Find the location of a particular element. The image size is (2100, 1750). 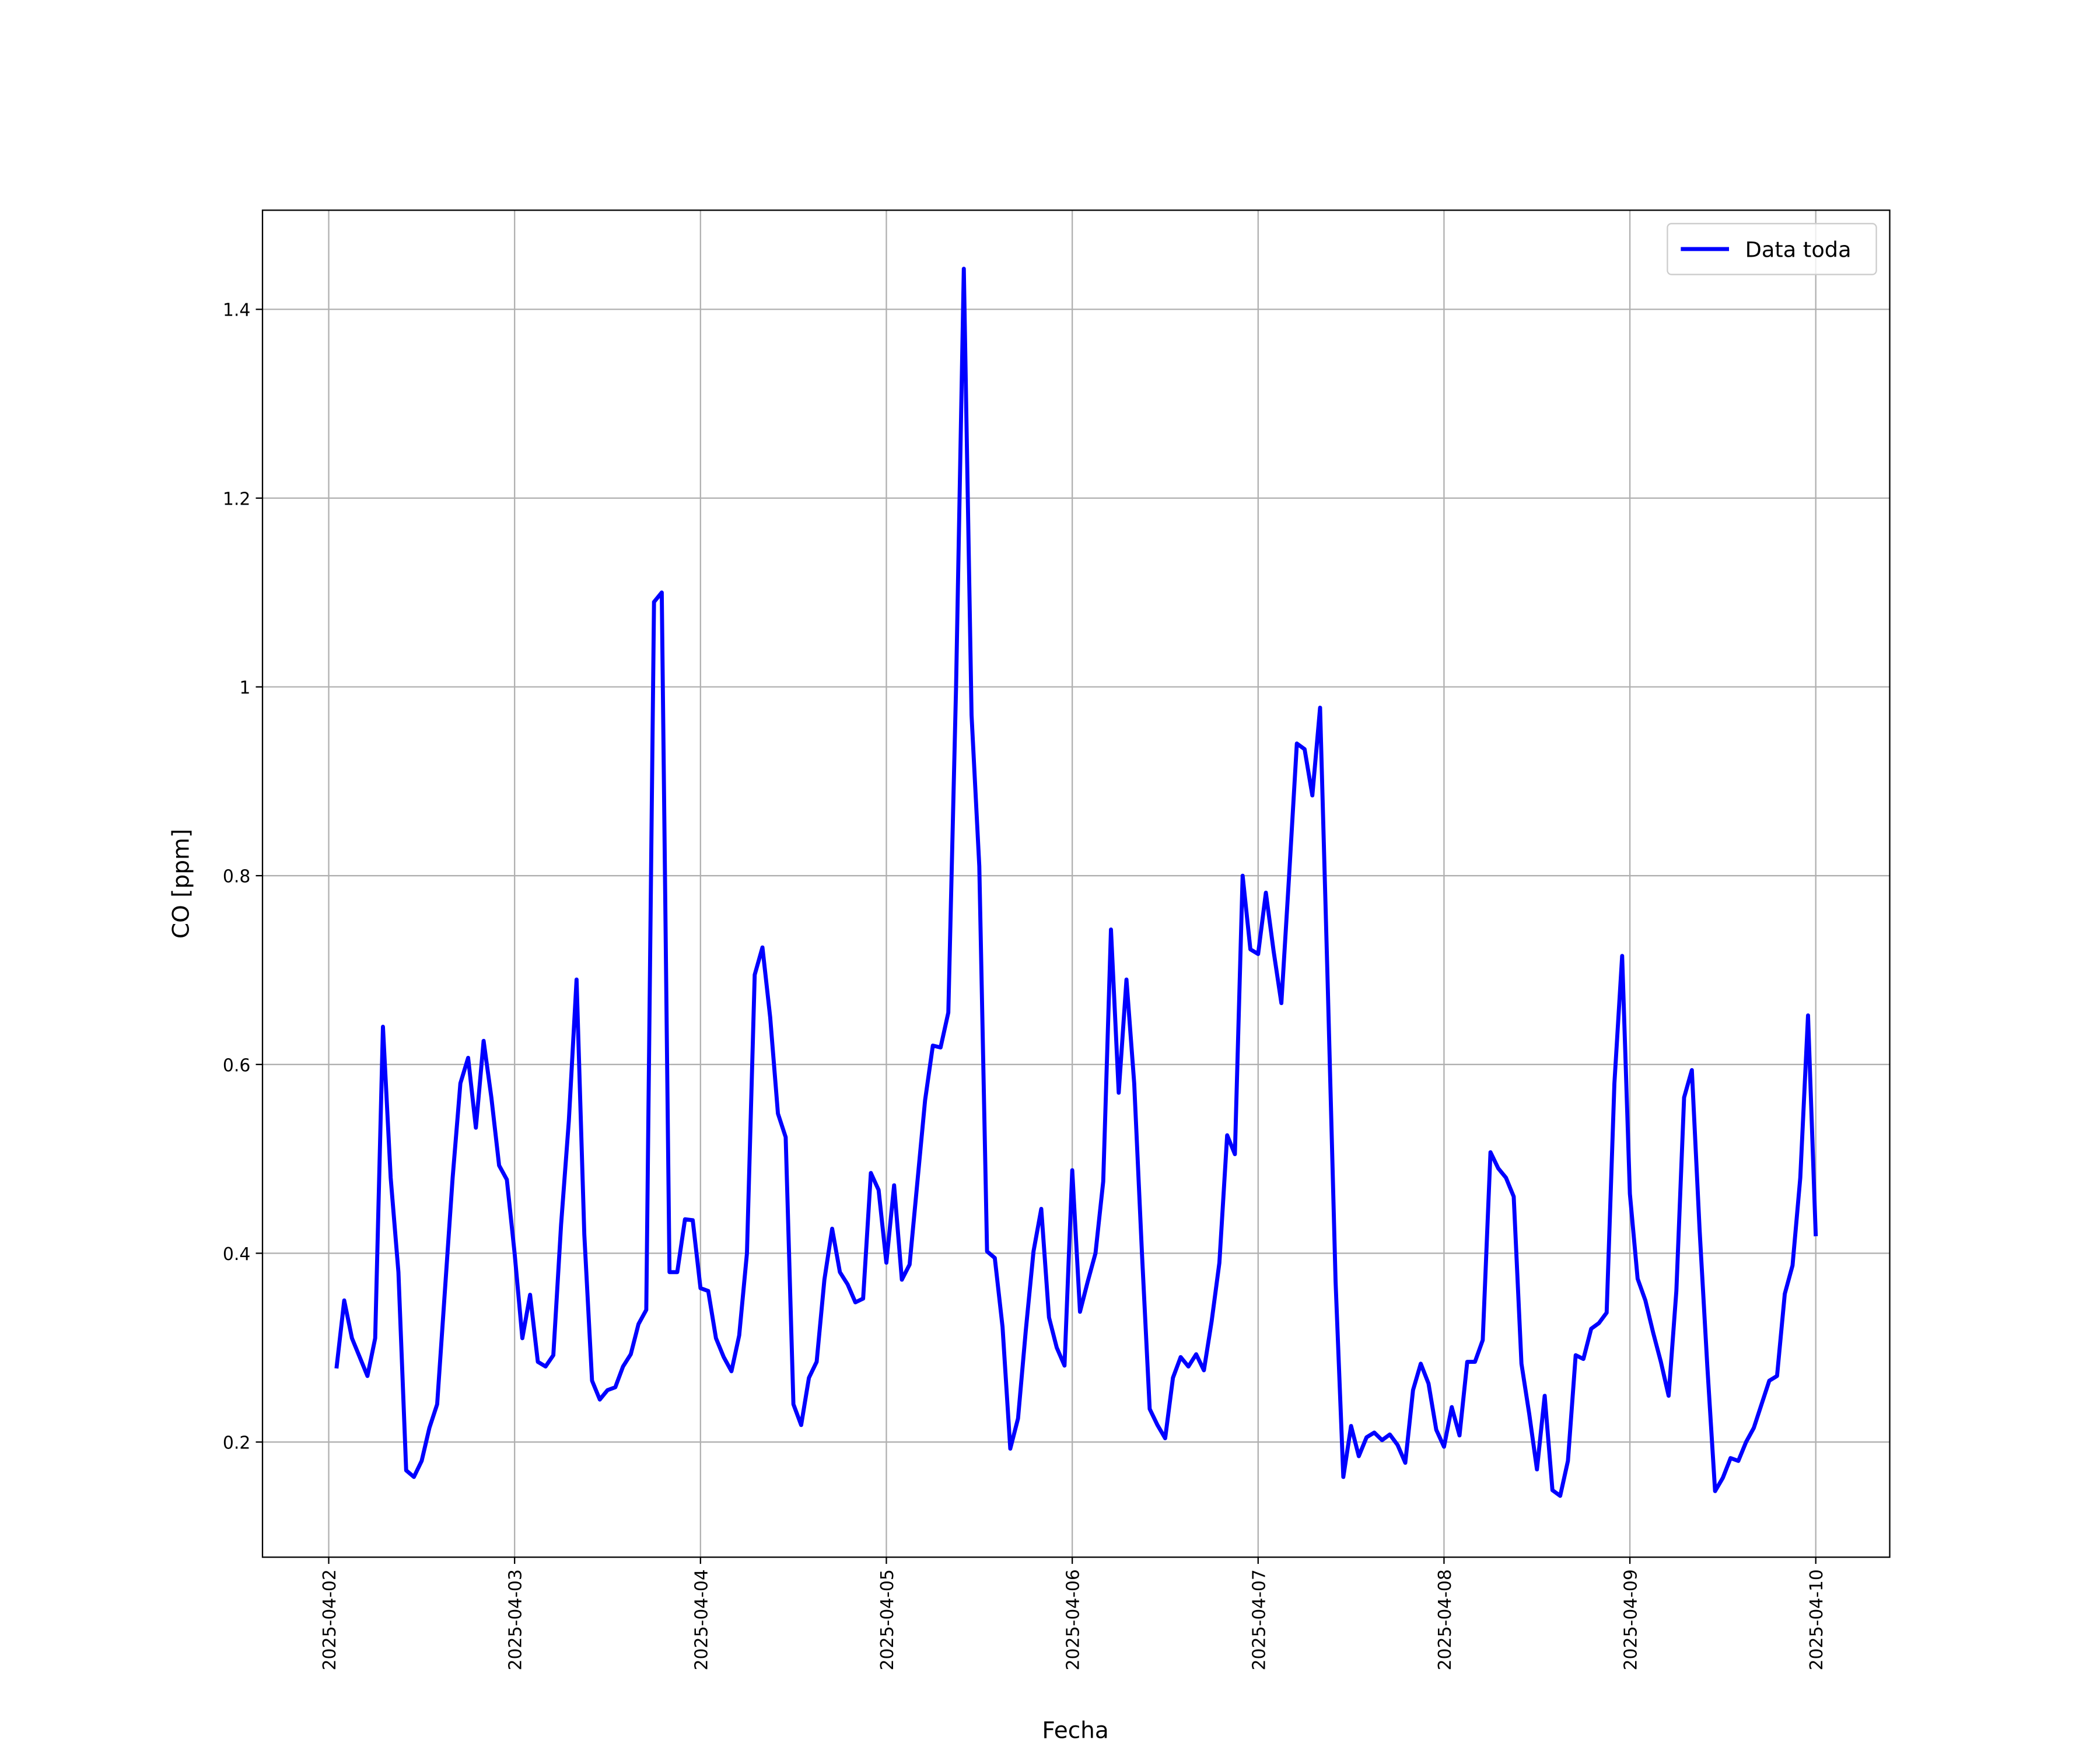

x-tick-label: 2025-04-02 is located at coordinates (330, 1619).